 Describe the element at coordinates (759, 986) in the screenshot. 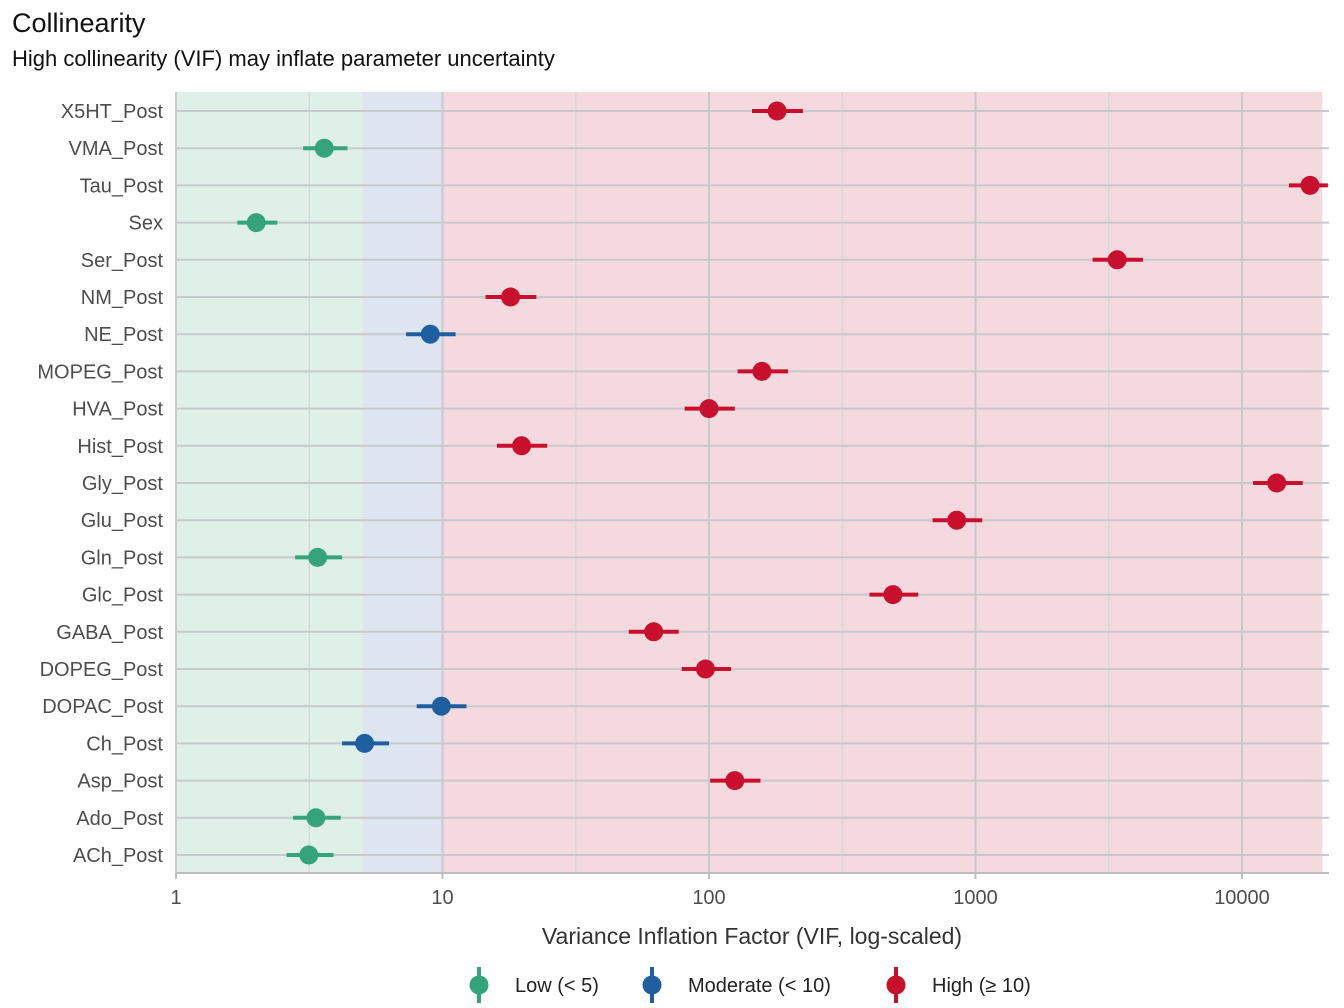

I see `legend-label: Moderate (< 10)` at that location.